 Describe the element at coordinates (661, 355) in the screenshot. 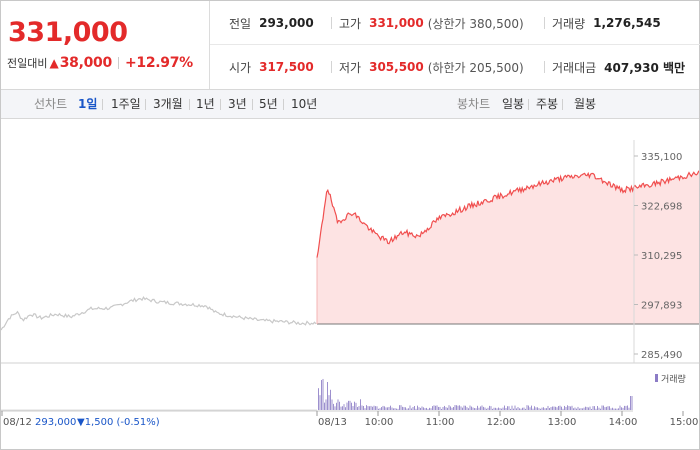

I see `y-tick-label: 285,490` at that location.